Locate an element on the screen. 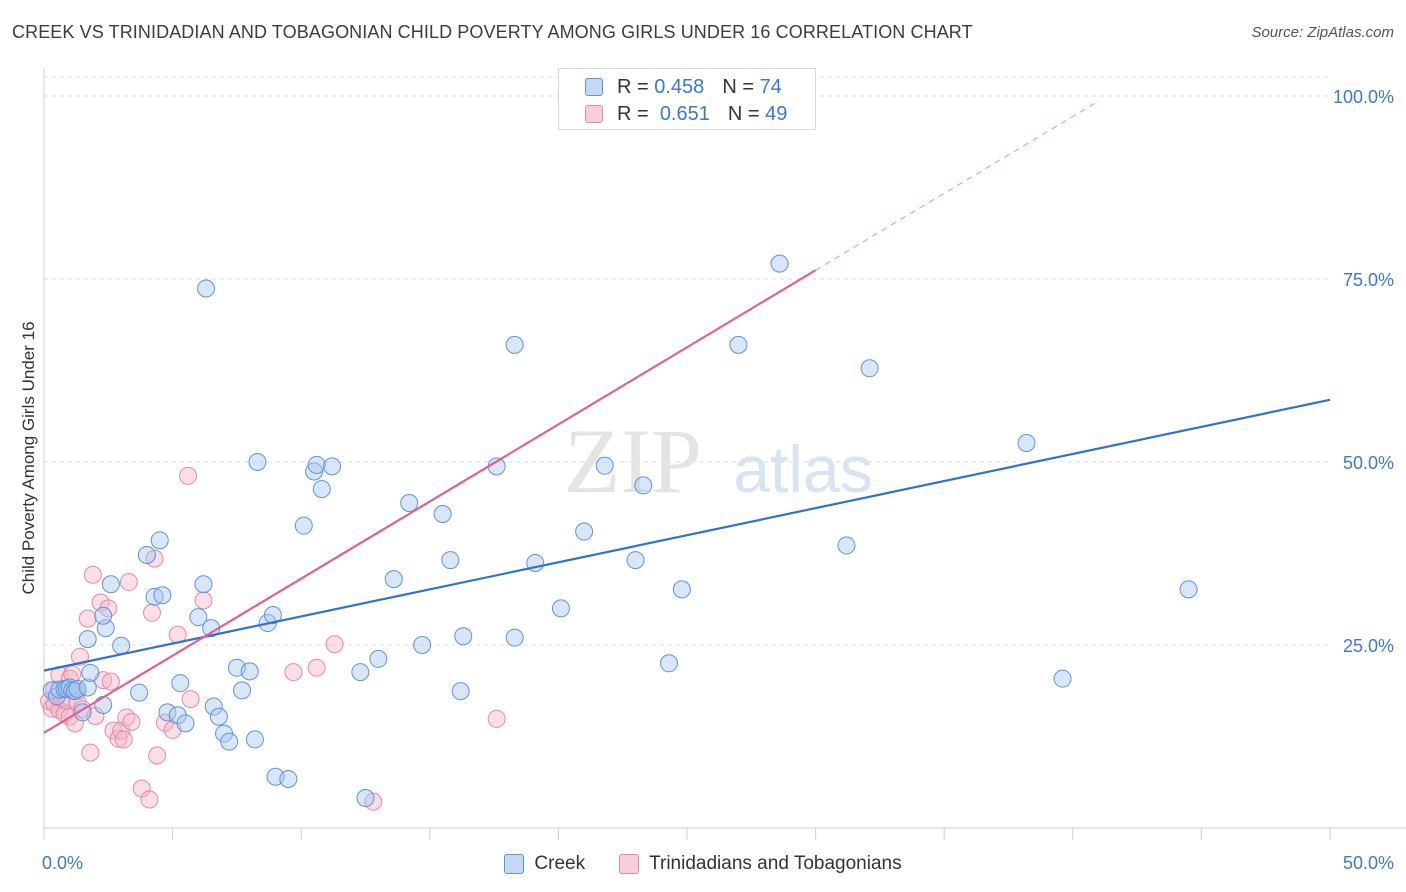 Image resolution: width=1406 pixels, height=892 pixels. watermark: ZIP atlas is located at coordinates (718, 461).